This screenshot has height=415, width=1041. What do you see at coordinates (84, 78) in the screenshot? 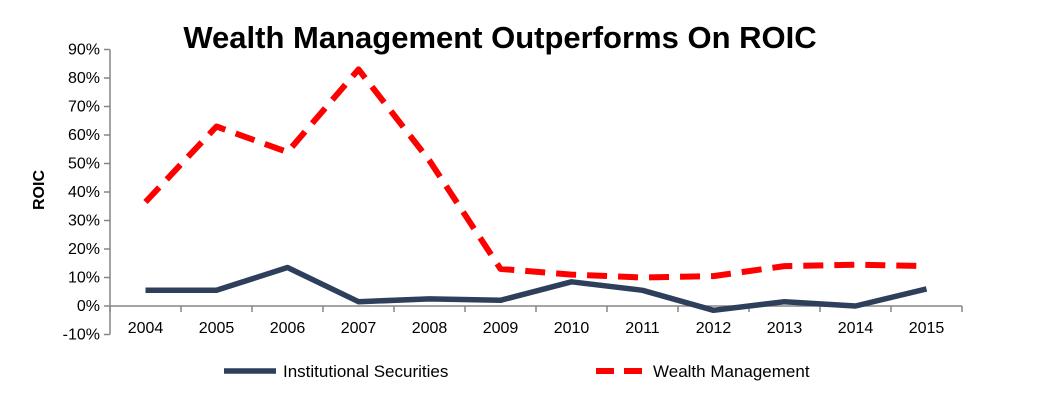
I see `y-tick-label: 80%` at bounding box center [84, 78].